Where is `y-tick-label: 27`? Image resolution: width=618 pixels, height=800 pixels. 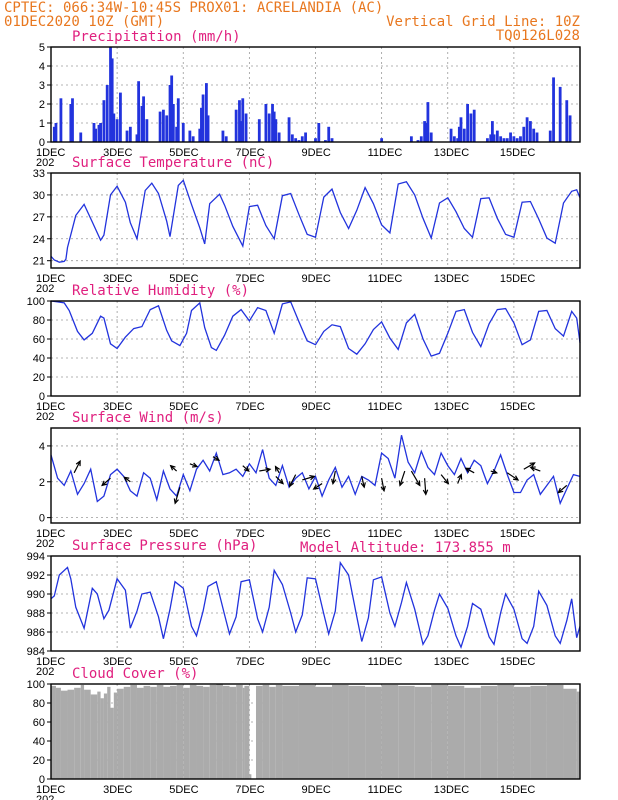
y-tick-label: 27 is located at coordinates (39, 218).